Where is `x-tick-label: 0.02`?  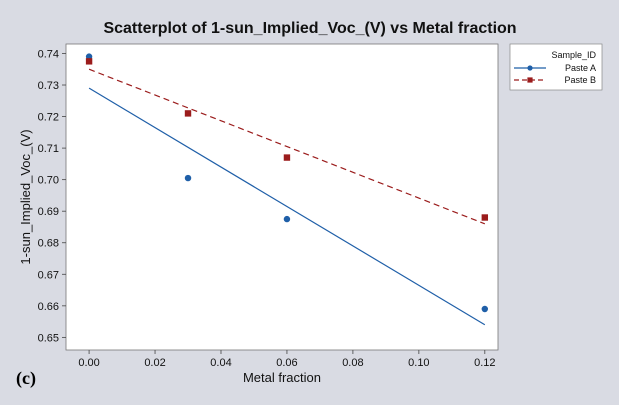 x-tick-label: 0.02 is located at coordinates (154, 363).